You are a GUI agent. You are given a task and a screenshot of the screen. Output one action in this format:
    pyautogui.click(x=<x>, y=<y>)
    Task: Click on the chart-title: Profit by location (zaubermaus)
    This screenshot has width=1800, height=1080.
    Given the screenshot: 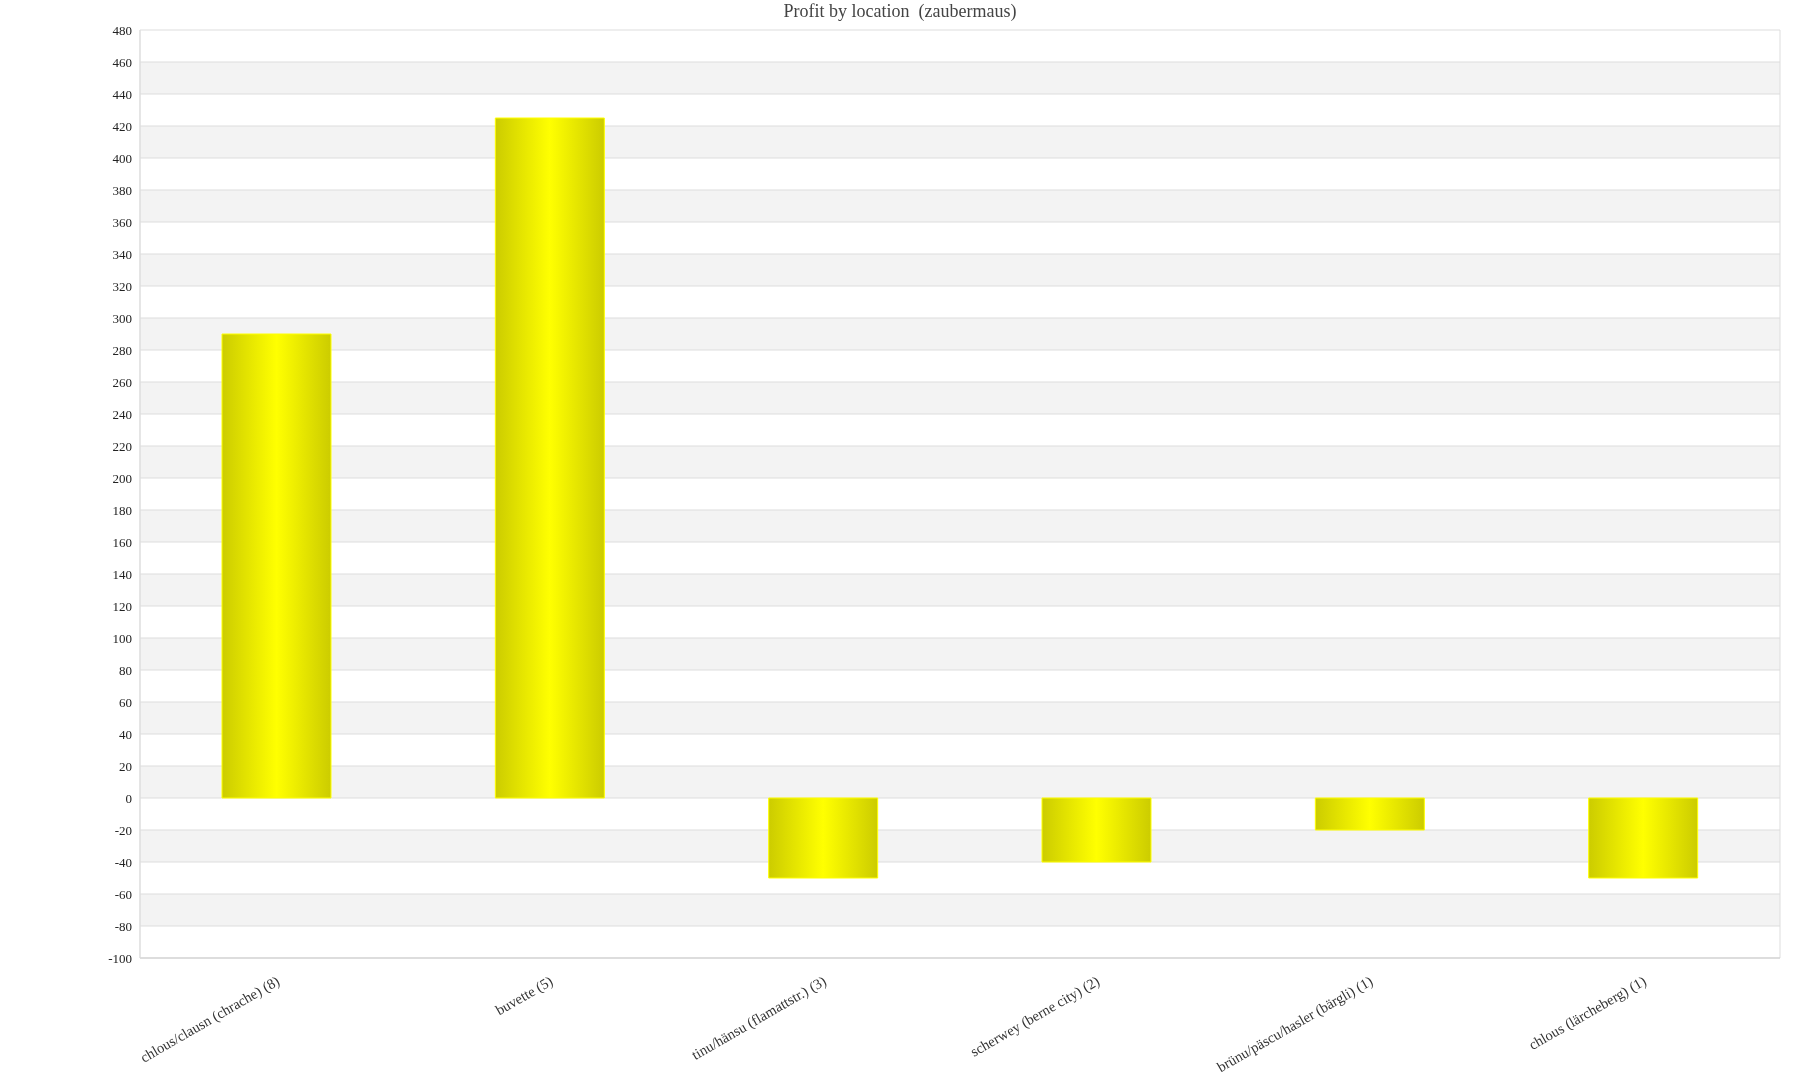 What is the action you would take?
    pyautogui.click(x=900, y=11)
    